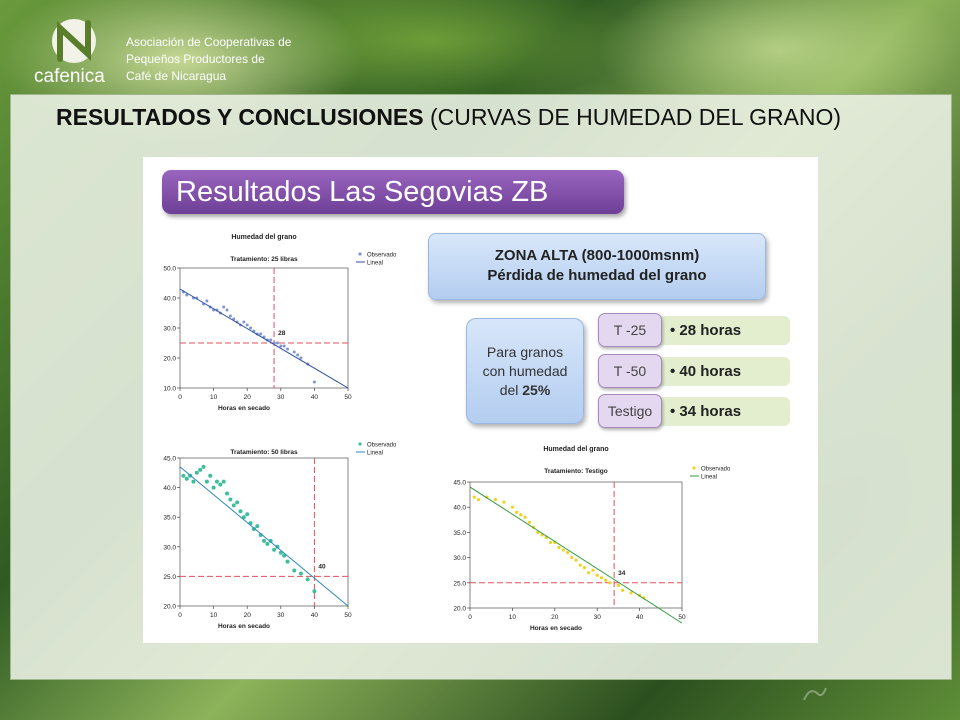  Describe the element at coordinates (525, 352) in the screenshot. I see `condition-line-1: Para granos` at that location.